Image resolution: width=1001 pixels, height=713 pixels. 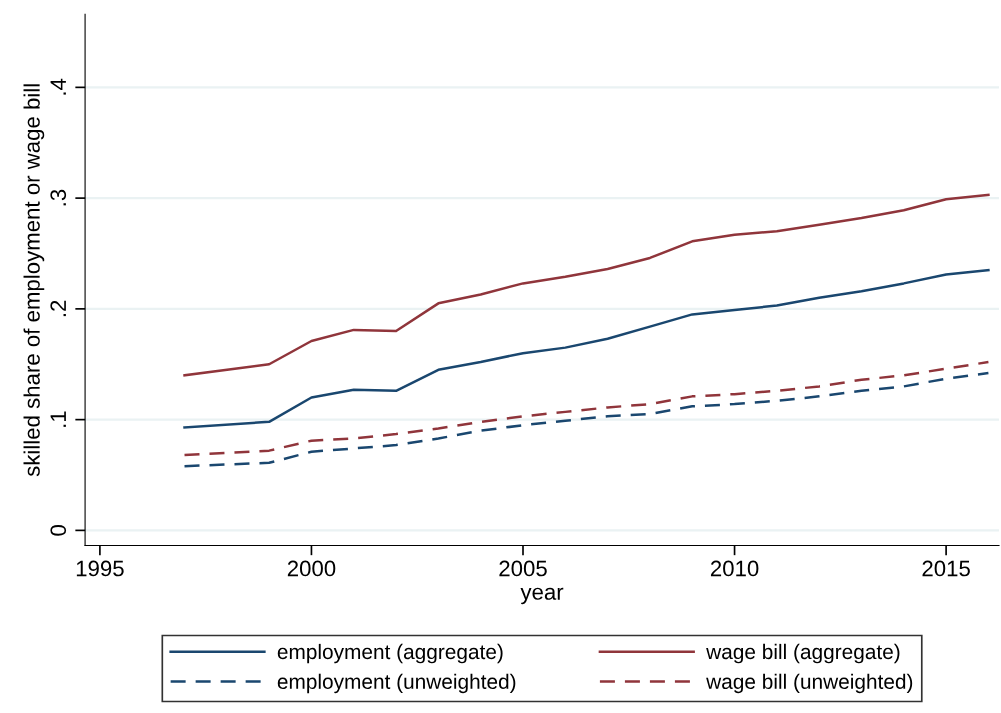 I want to click on y-tick-label: 0, so click(x=58, y=530).